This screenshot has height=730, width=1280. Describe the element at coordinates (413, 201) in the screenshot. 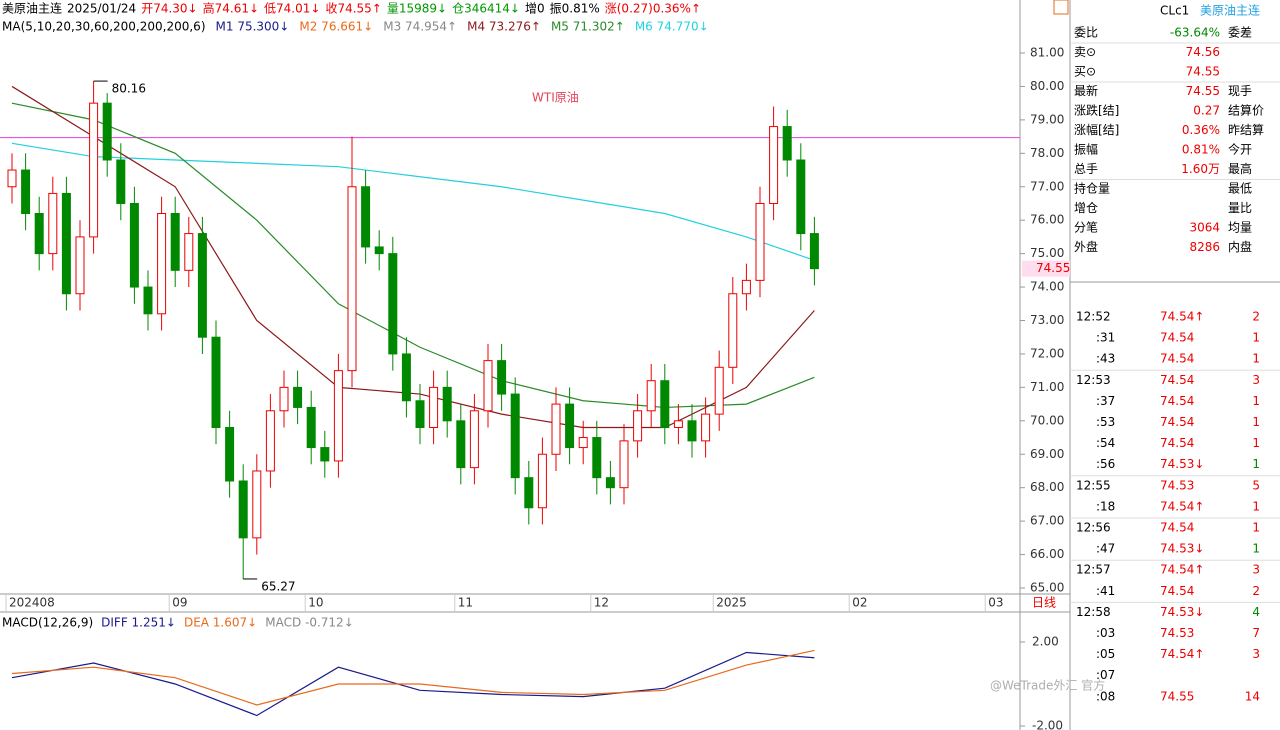

I see `ma-line` at that location.